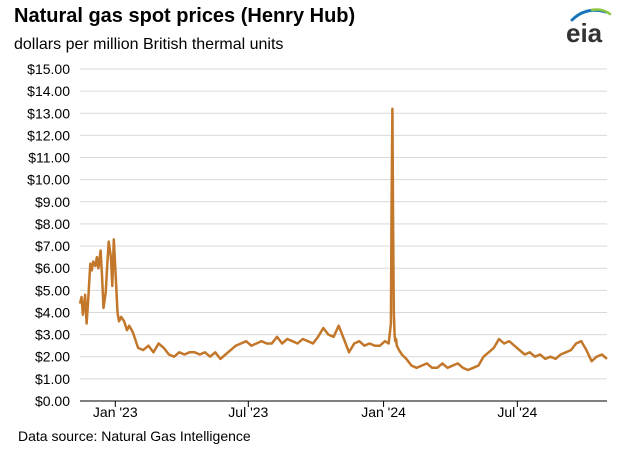  Describe the element at coordinates (134, 436) in the screenshot. I see `data-source-note: Data source: Natural Gas Intelligence` at that location.